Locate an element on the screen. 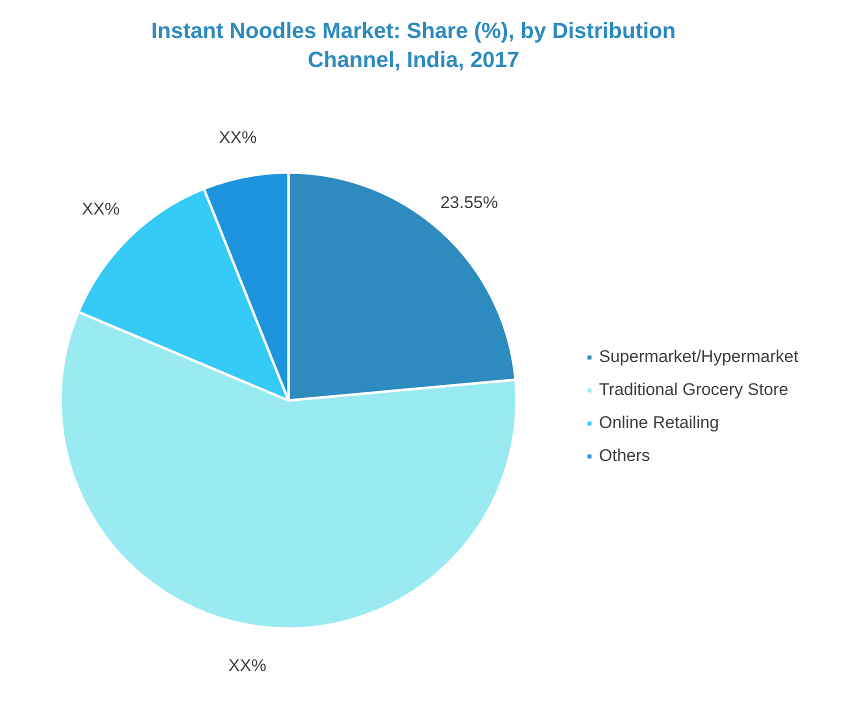 Image resolution: width=841 pixels, height=726 pixels. legend-label: Traditional Grocery Store is located at coordinates (693, 390).